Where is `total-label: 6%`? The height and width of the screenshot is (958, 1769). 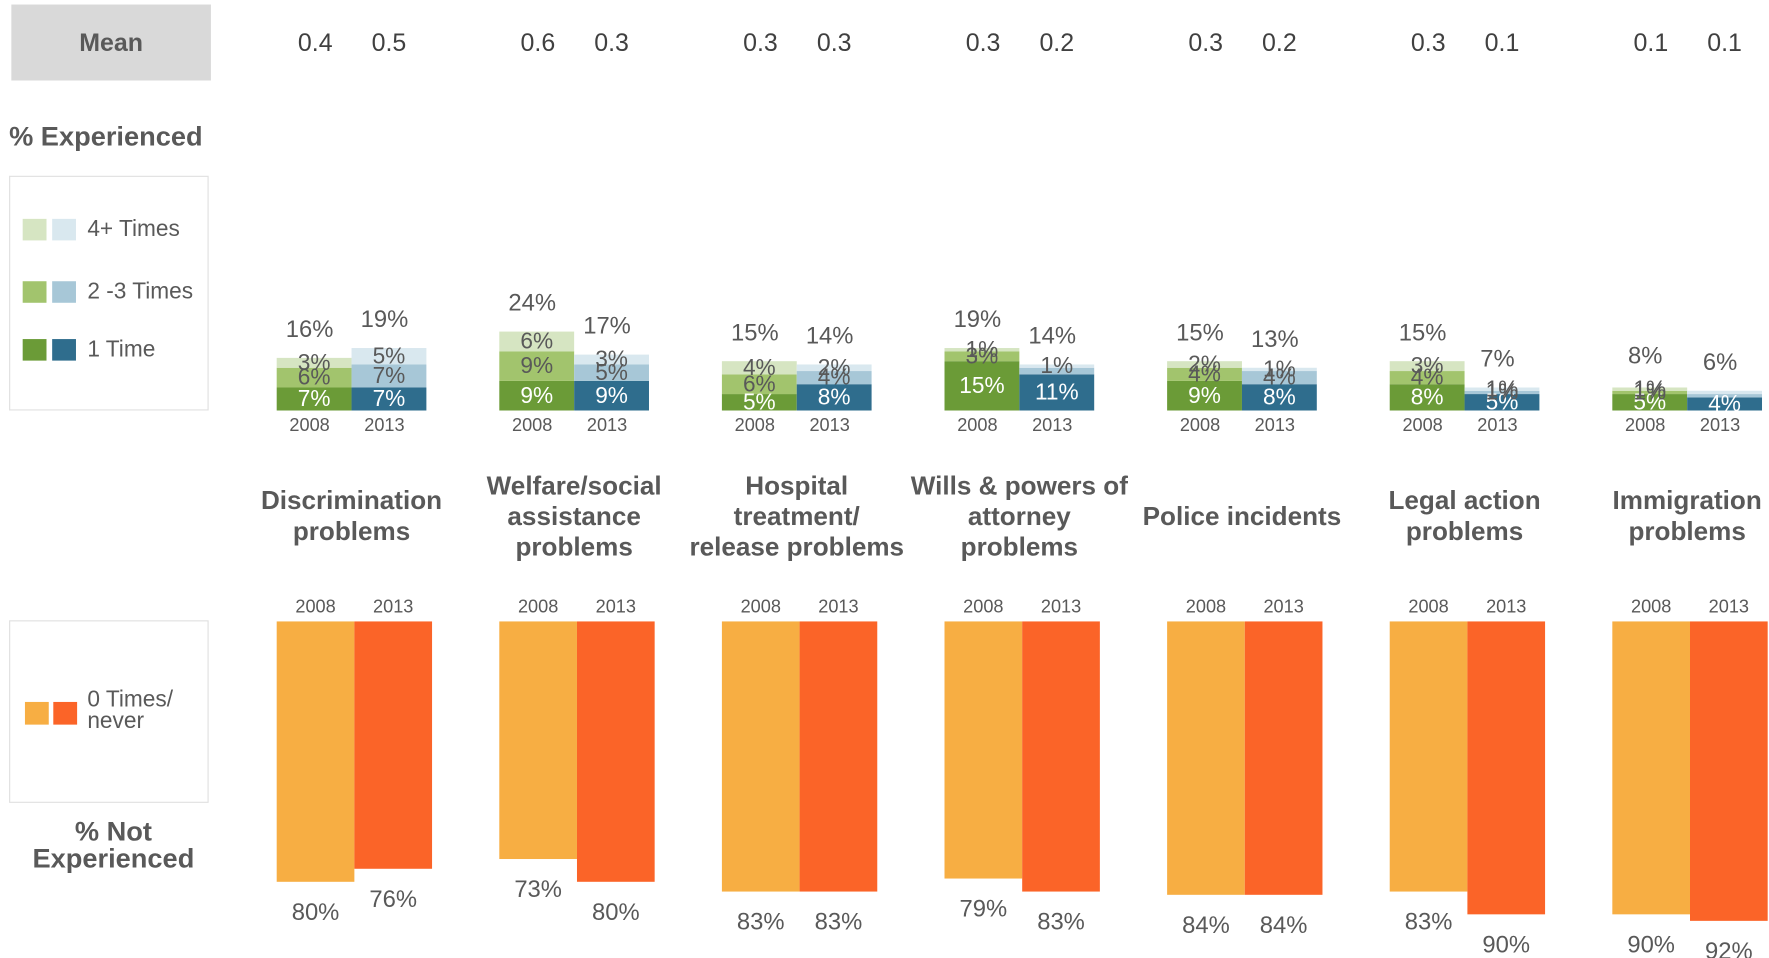
total-label: 6% is located at coordinates (1720, 362).